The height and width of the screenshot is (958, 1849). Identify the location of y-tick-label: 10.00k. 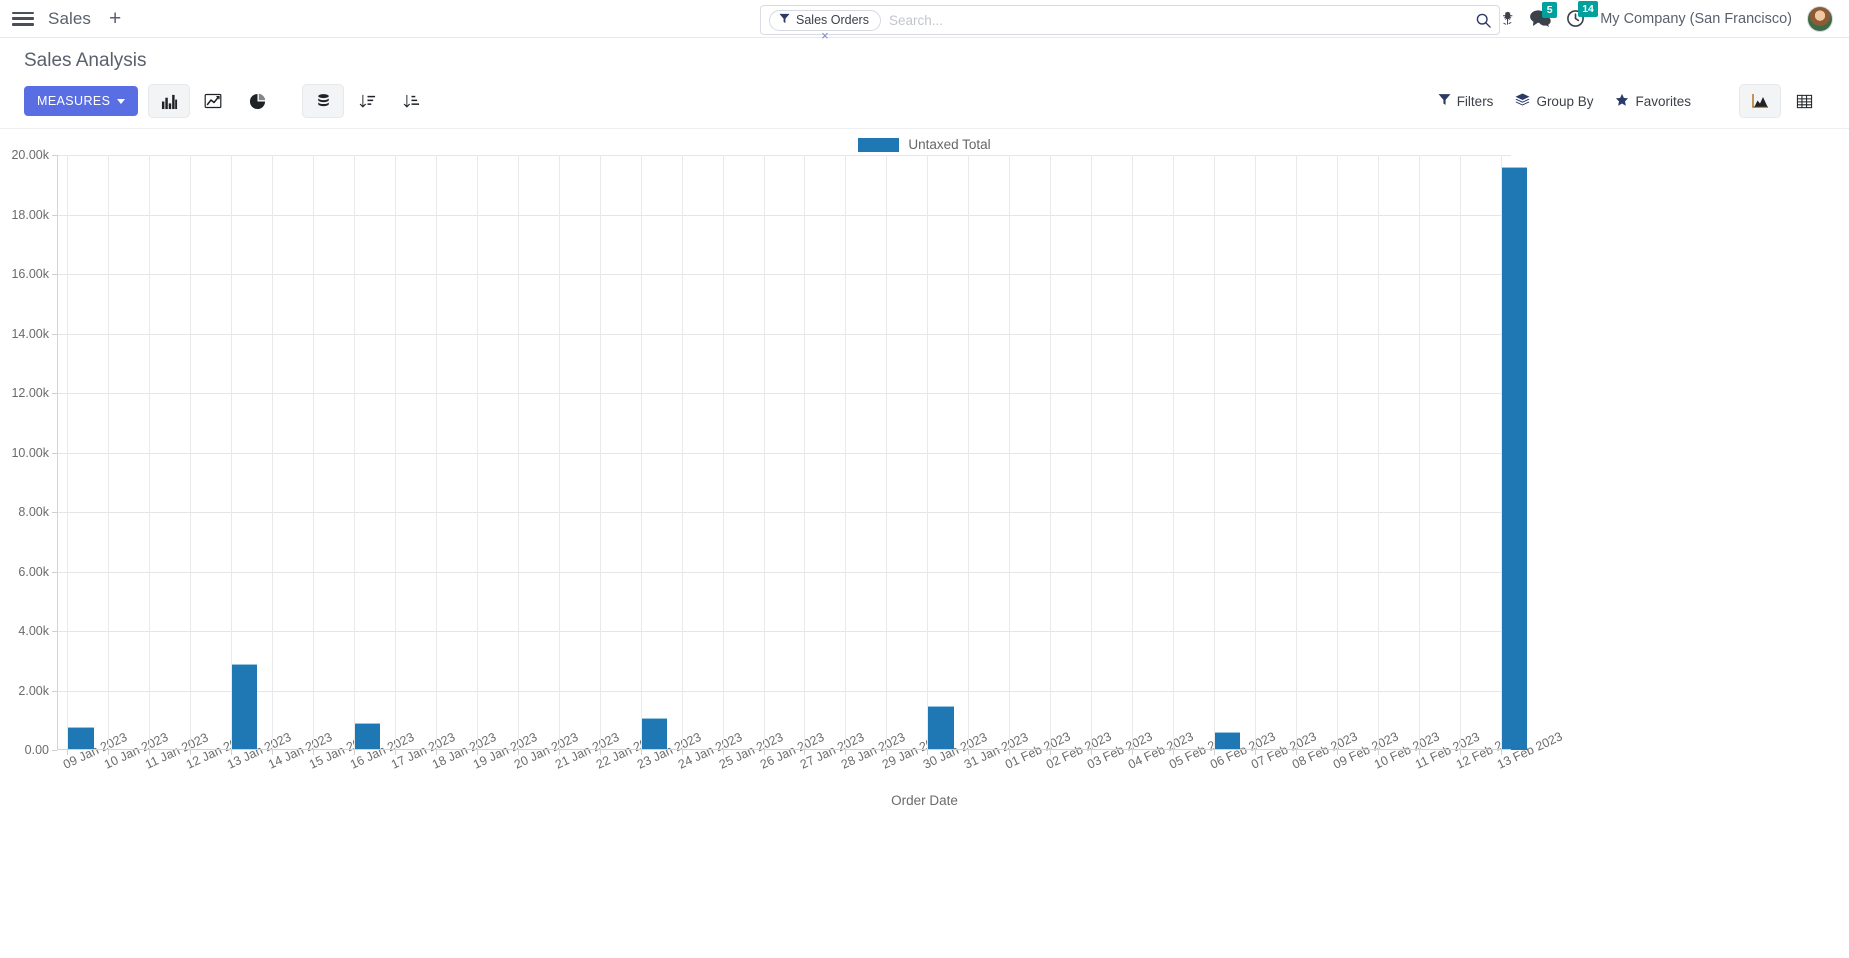
(30, 452).